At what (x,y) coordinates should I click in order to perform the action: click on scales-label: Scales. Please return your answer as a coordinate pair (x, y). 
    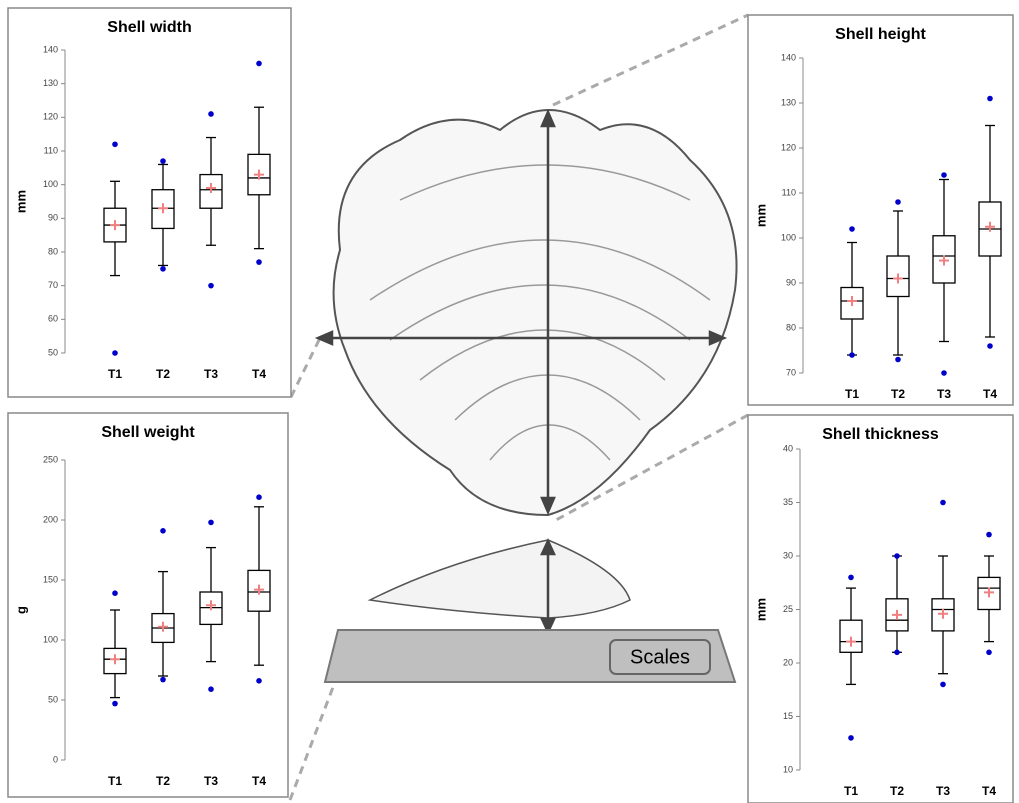
    Looking at the image, I should click on (660, 657).